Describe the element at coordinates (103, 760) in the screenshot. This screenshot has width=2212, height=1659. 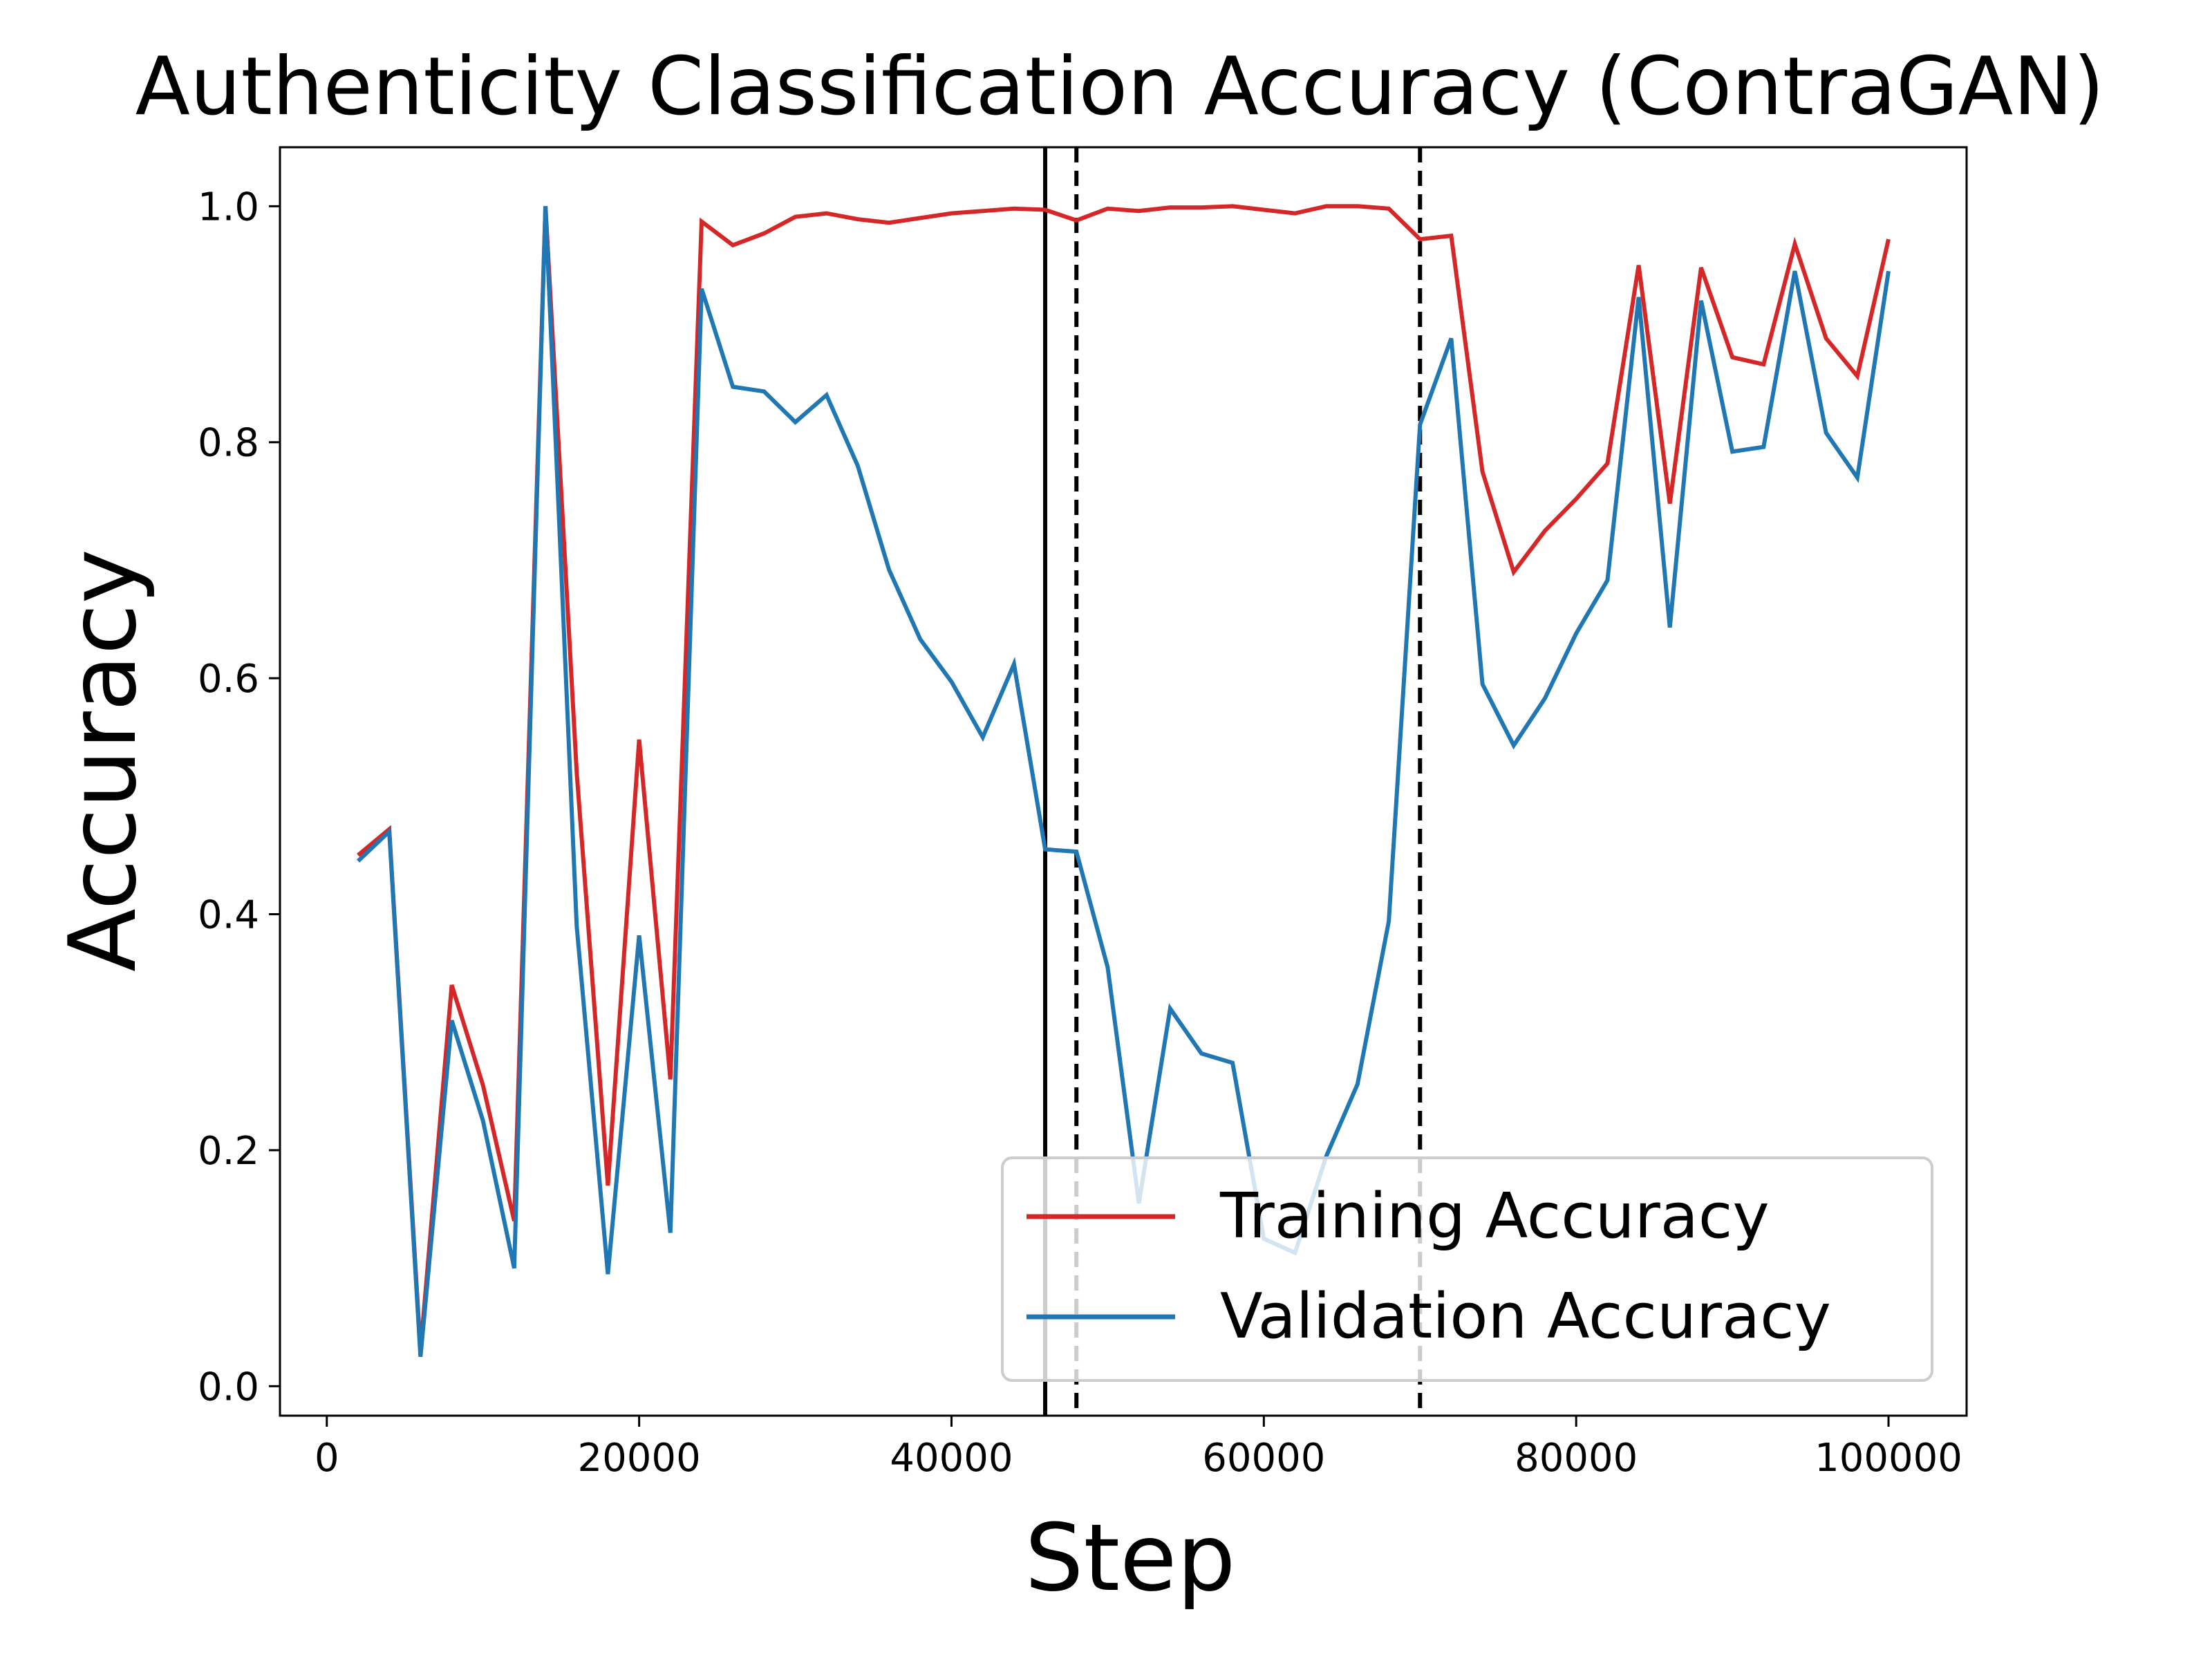
I see `y-axis-label: Accuracy` at that location.